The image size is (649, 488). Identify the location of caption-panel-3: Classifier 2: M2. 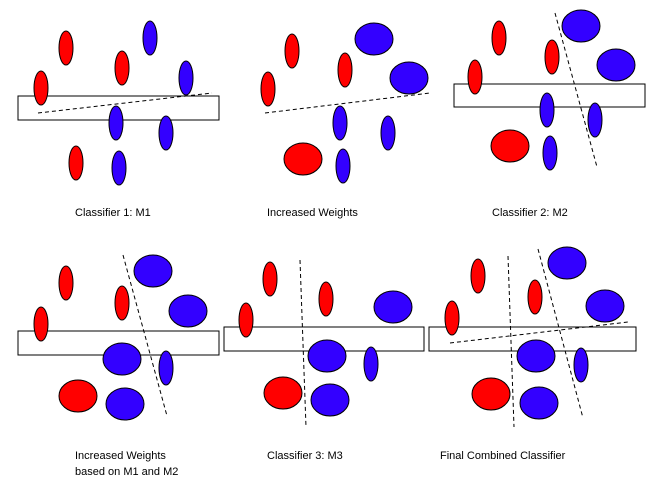
(530, 213).